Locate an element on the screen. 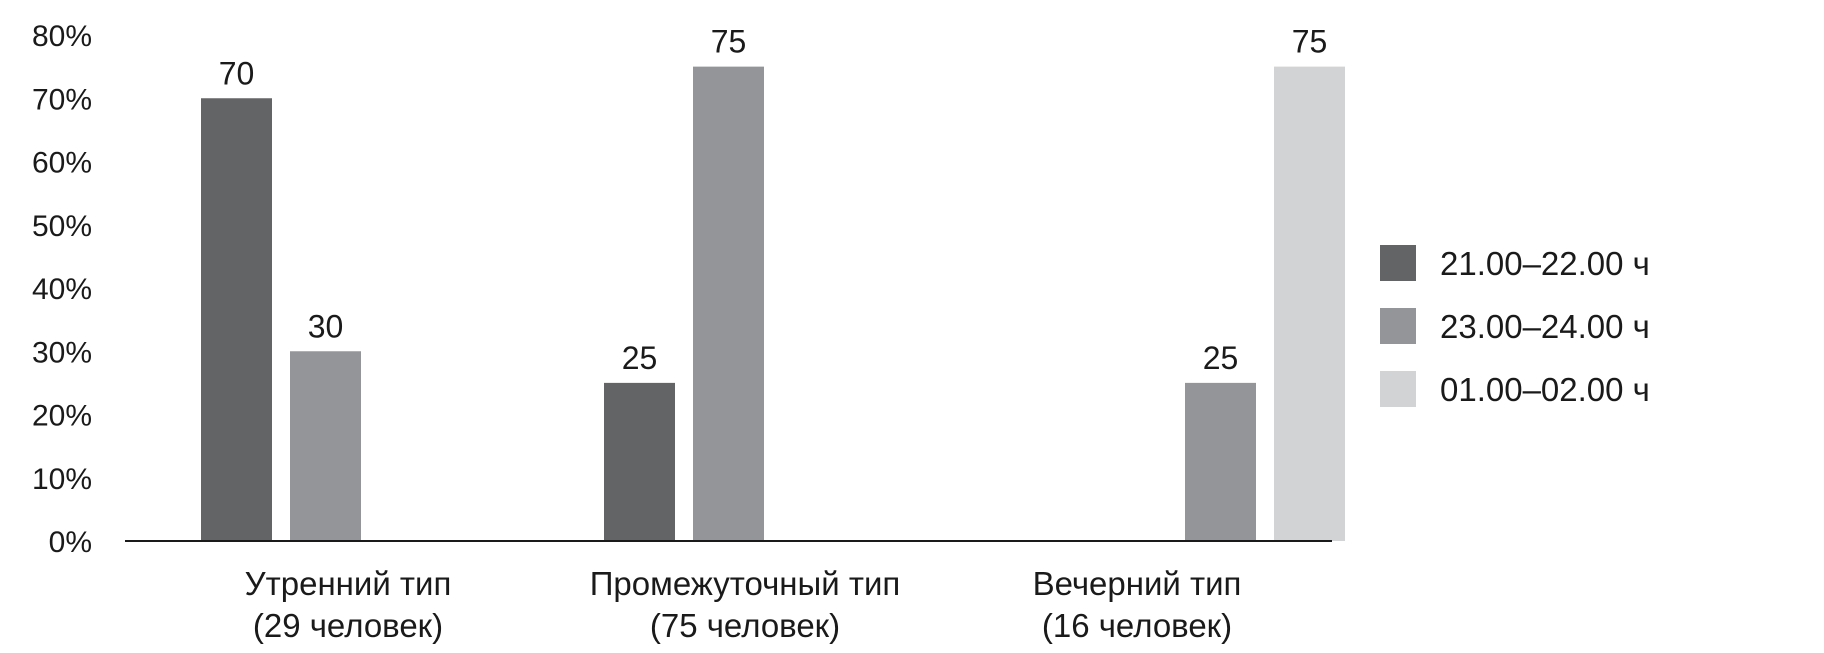  legend: 21.00–22.00 ч 23.00–24.00 ч 01.00–02.00 ч is located at coordinates (1515, 326).